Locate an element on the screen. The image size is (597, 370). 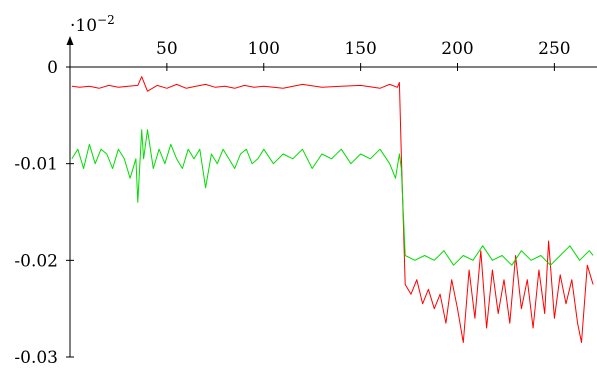
y-axis-arrow is located at coordinates (70, 40).